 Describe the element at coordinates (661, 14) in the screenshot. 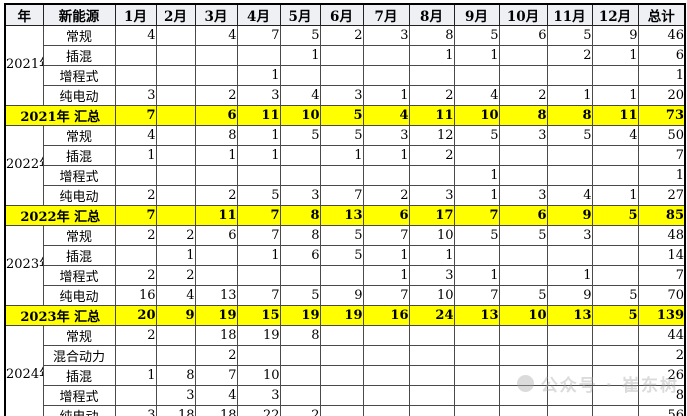

I see `column-header: 总计` at that location.